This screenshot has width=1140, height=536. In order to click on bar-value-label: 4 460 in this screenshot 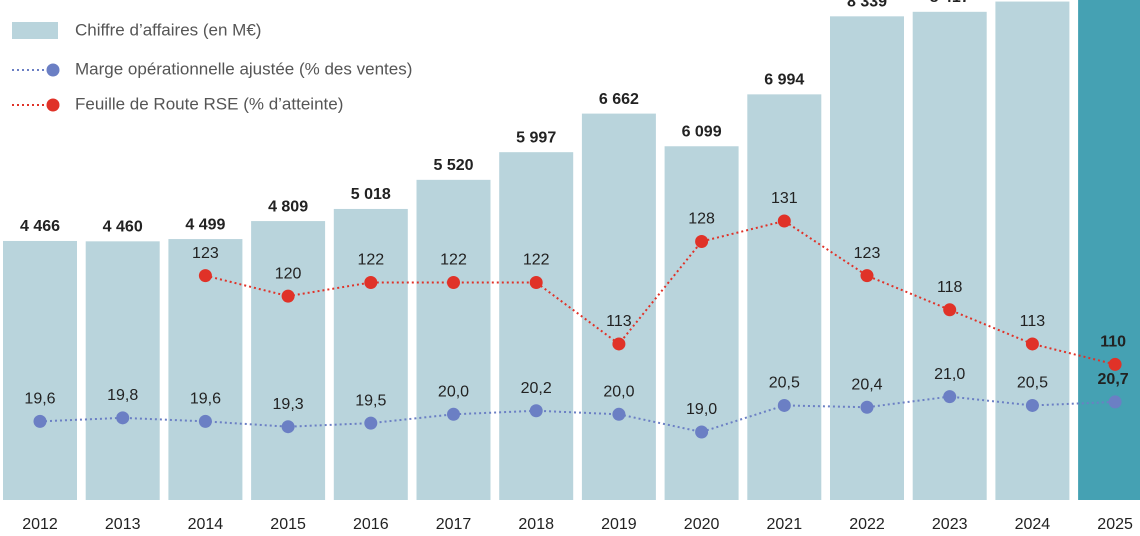, I will do `click(123, 227)`.